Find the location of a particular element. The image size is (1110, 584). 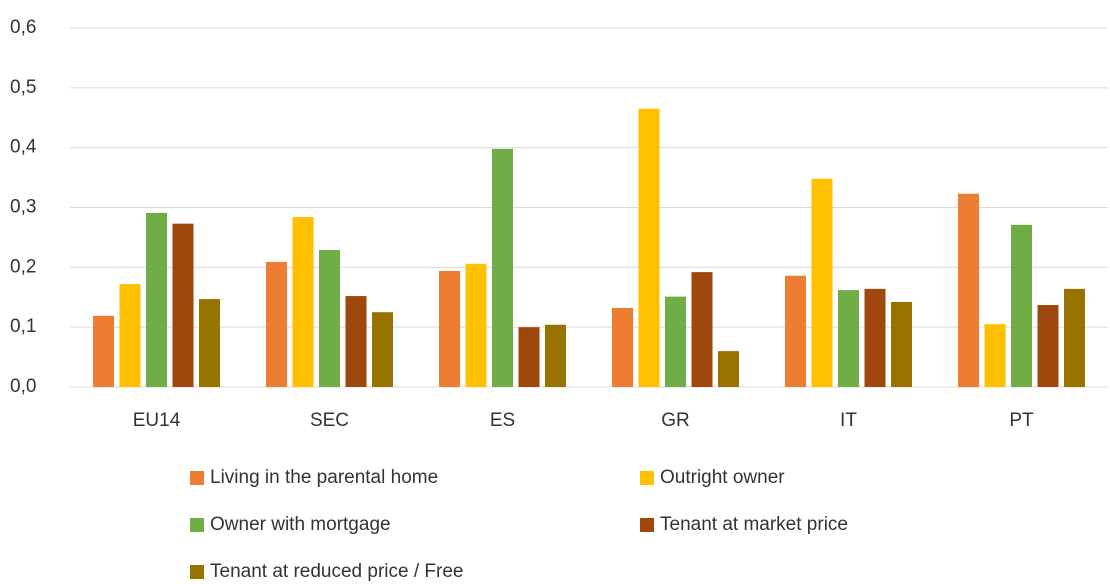

x-tick-label: EU14 is located at coordinates (157, 420).